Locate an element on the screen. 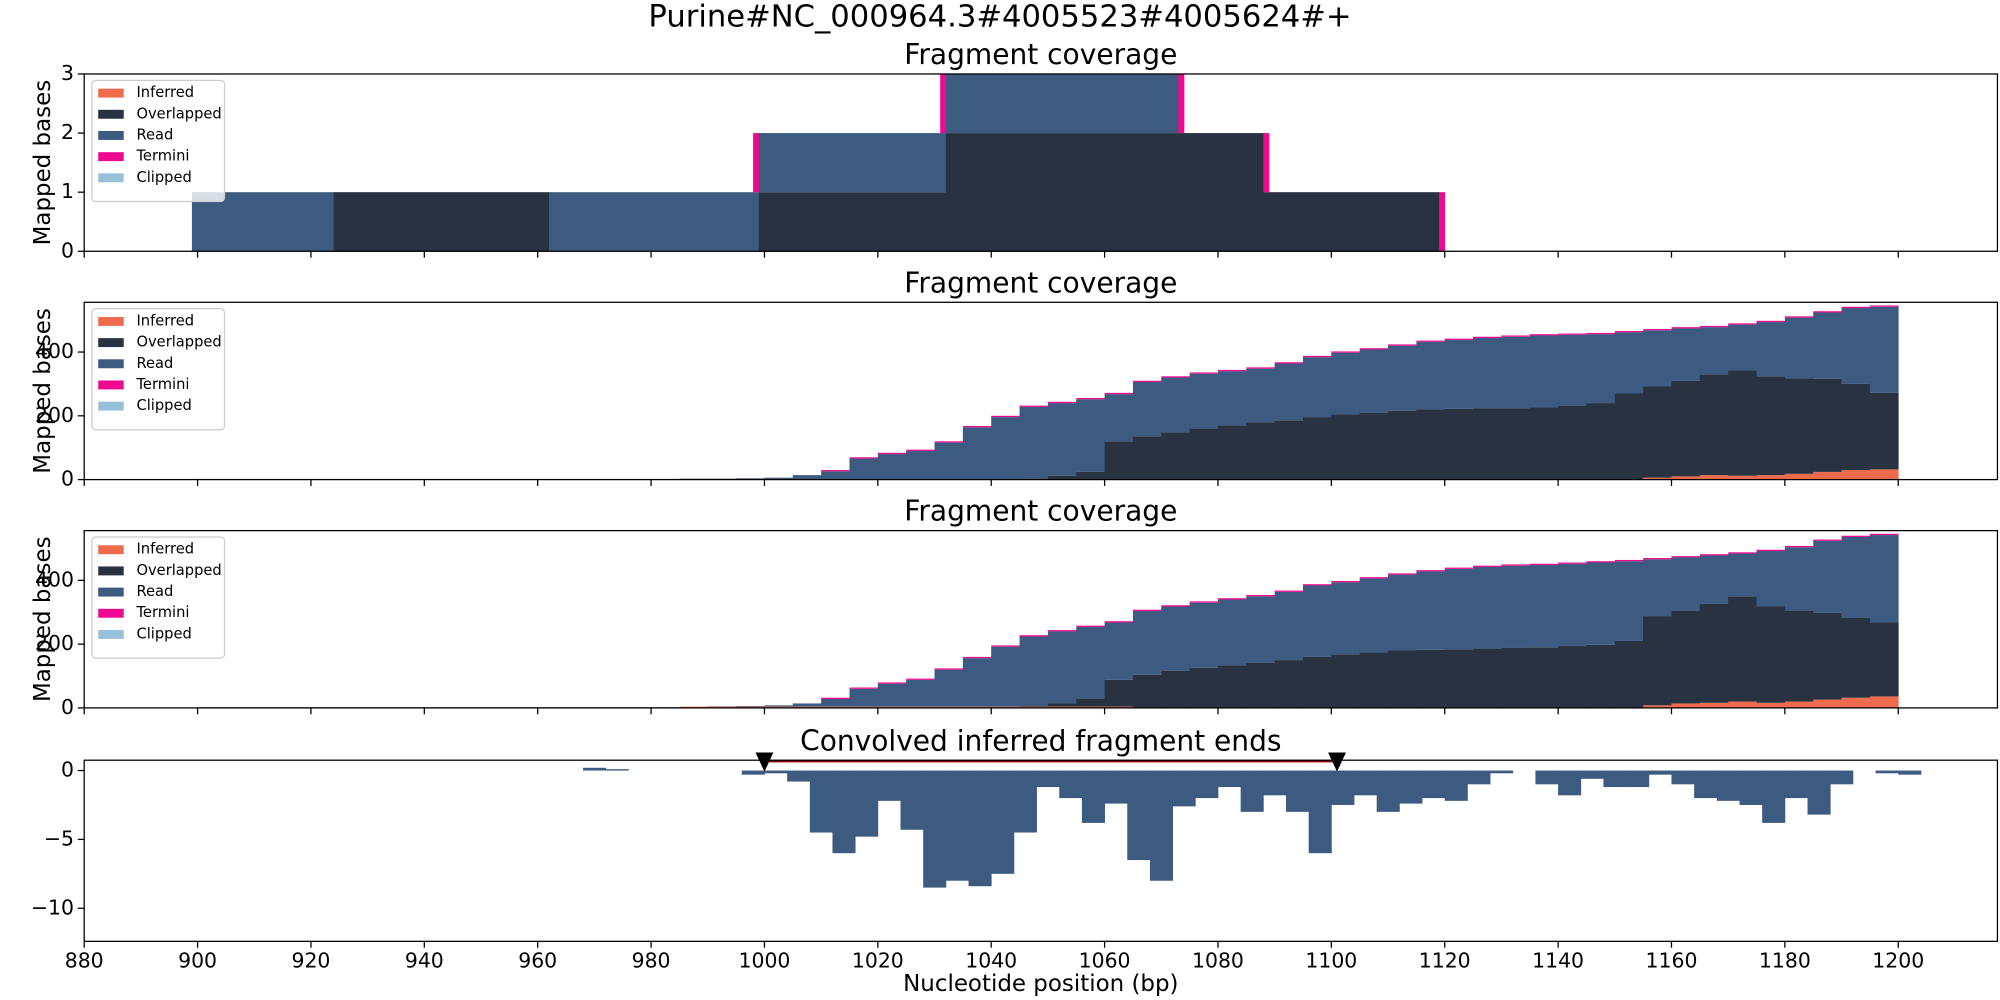 This screenshot has width=2000, height=1000. x-tick-label: 1100 is located at coordinates (1331, 961).